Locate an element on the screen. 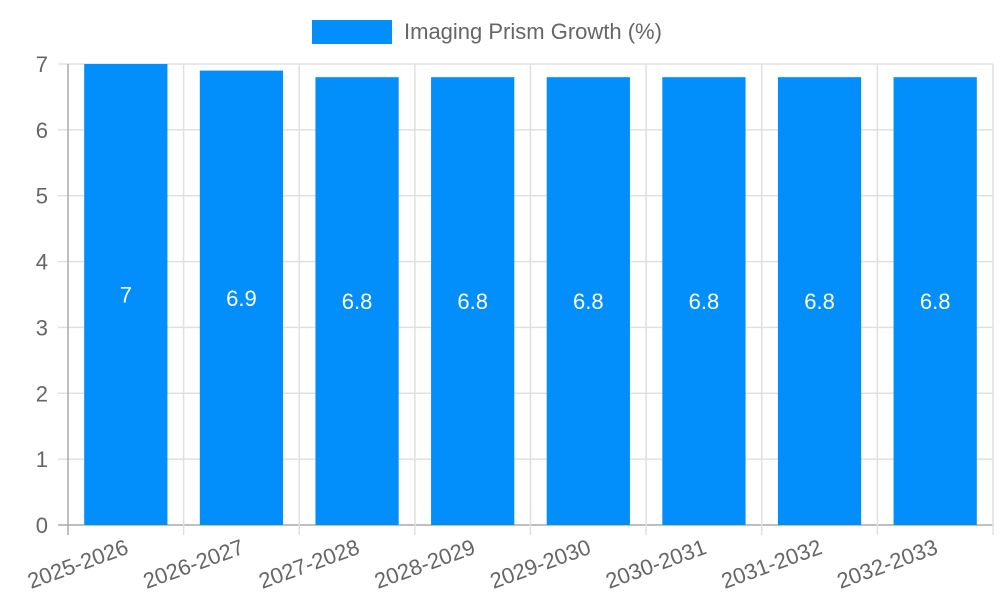 The image size is (1000, 600). legend-label: Imaging Prism Growth (%) is located at coordinates (533, 31).